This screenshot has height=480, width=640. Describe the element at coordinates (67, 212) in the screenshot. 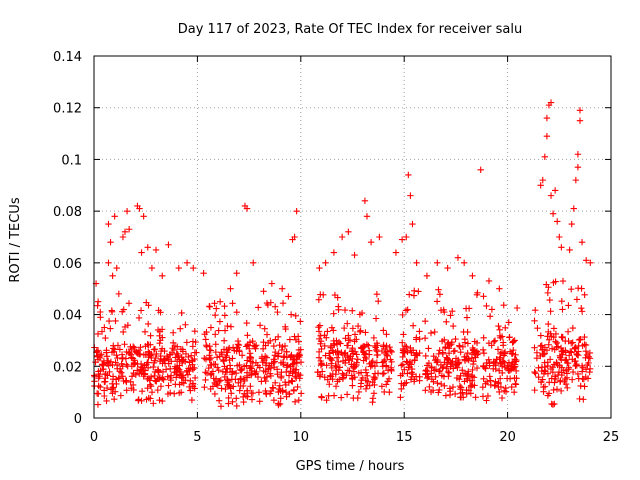

I see `y-tick-label: 0.08` at that location.